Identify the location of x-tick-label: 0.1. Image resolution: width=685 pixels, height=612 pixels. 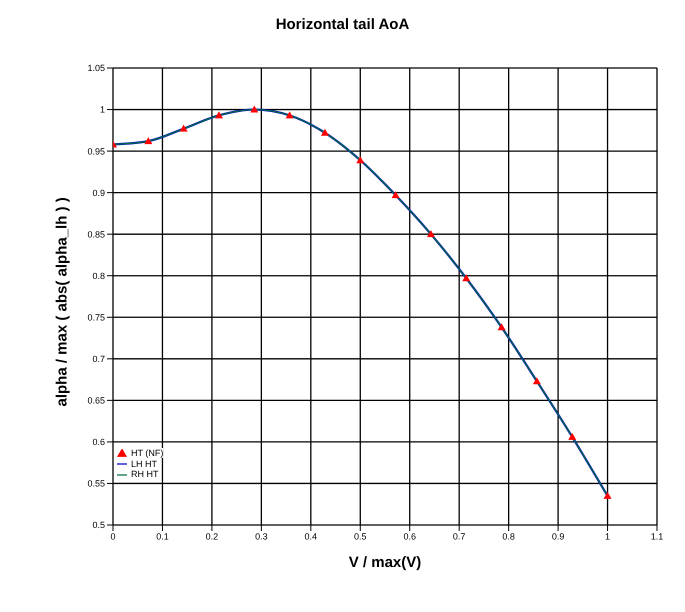
(162, 536).